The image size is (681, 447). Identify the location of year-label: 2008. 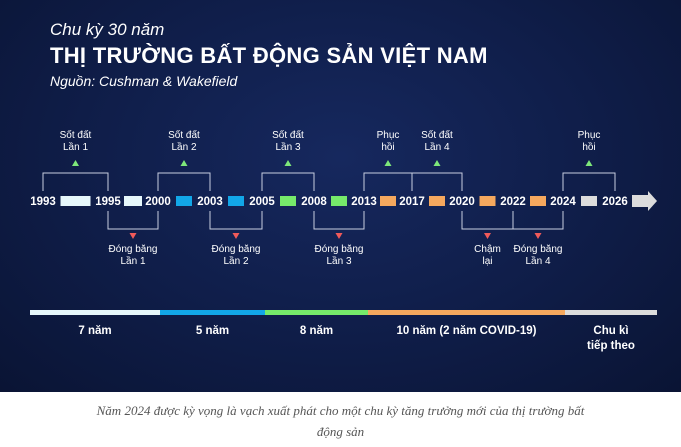
(314, 202).